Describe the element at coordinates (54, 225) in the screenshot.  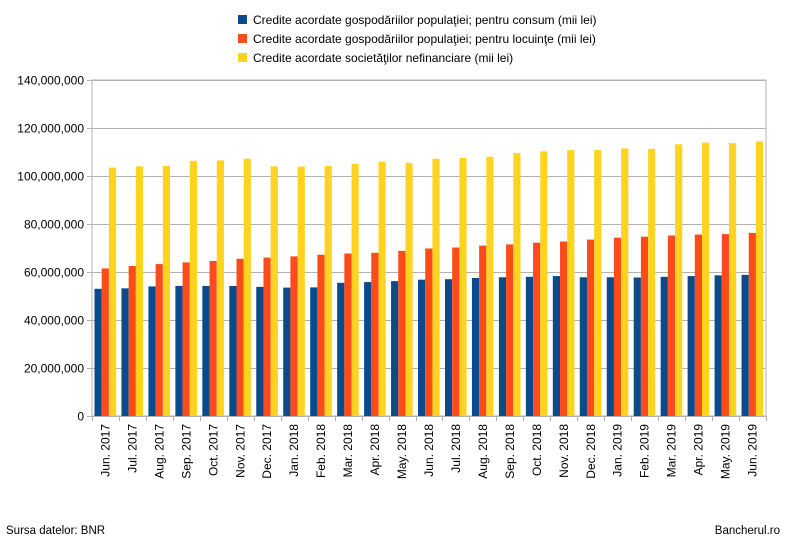
I see `y-tick-label: 80,000,000` at that location.